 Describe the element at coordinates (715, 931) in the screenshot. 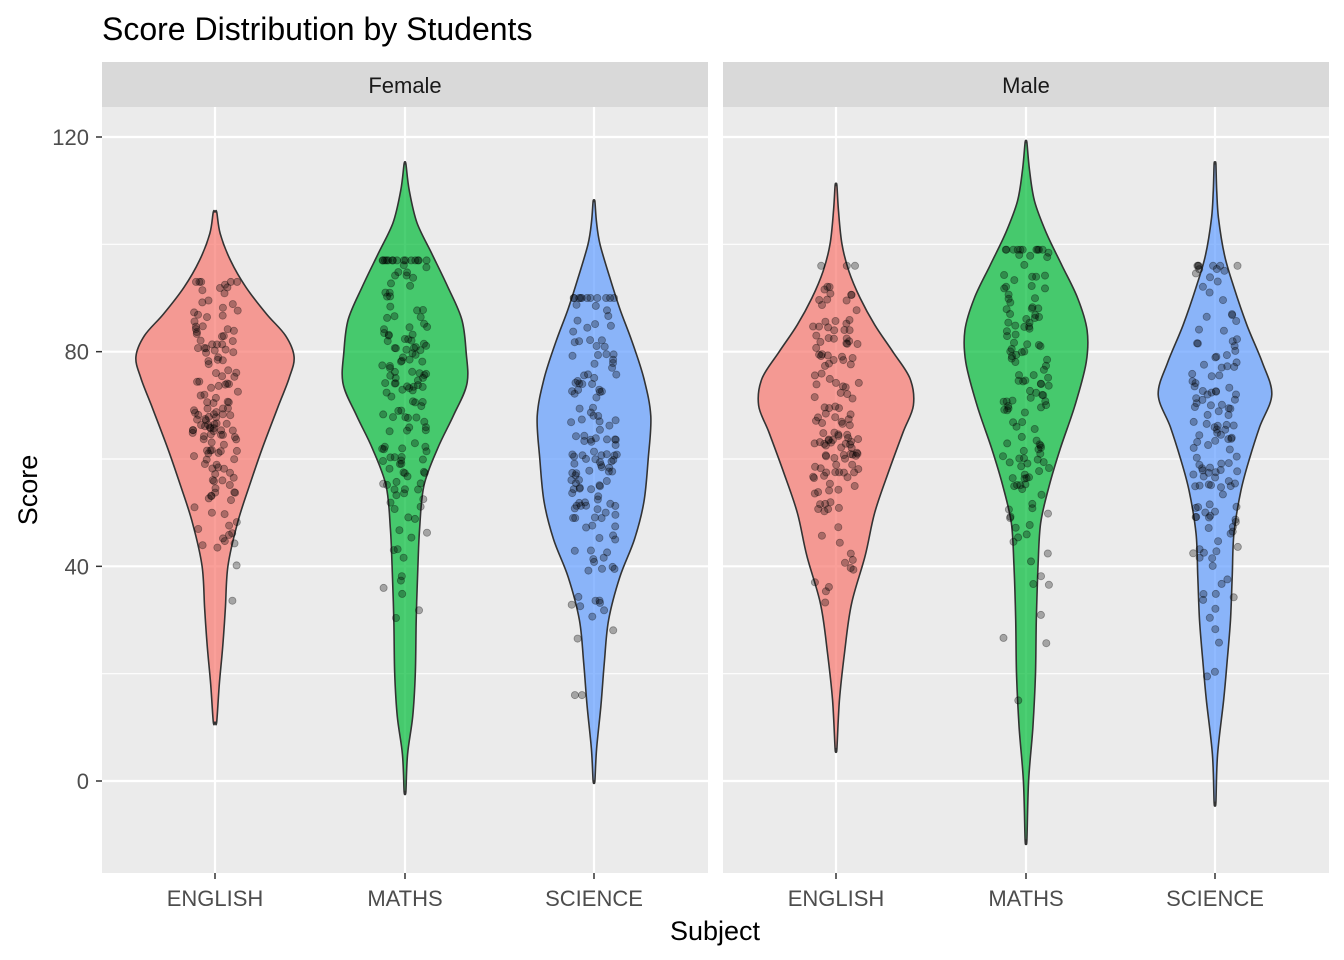

I see `x-axis-title: Subject` at that location.